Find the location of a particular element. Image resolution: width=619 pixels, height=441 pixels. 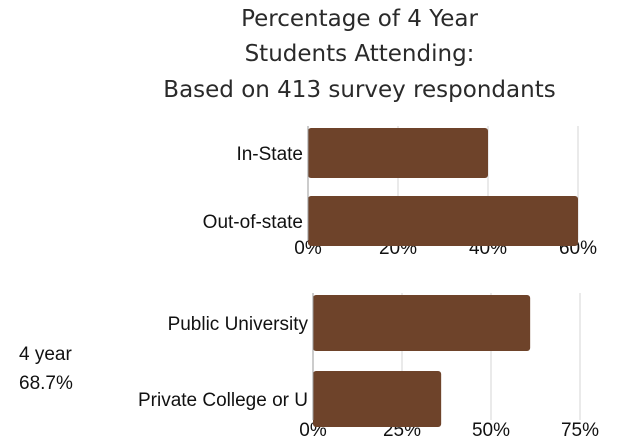

bar-in-state is located at coordinates (398, 153).